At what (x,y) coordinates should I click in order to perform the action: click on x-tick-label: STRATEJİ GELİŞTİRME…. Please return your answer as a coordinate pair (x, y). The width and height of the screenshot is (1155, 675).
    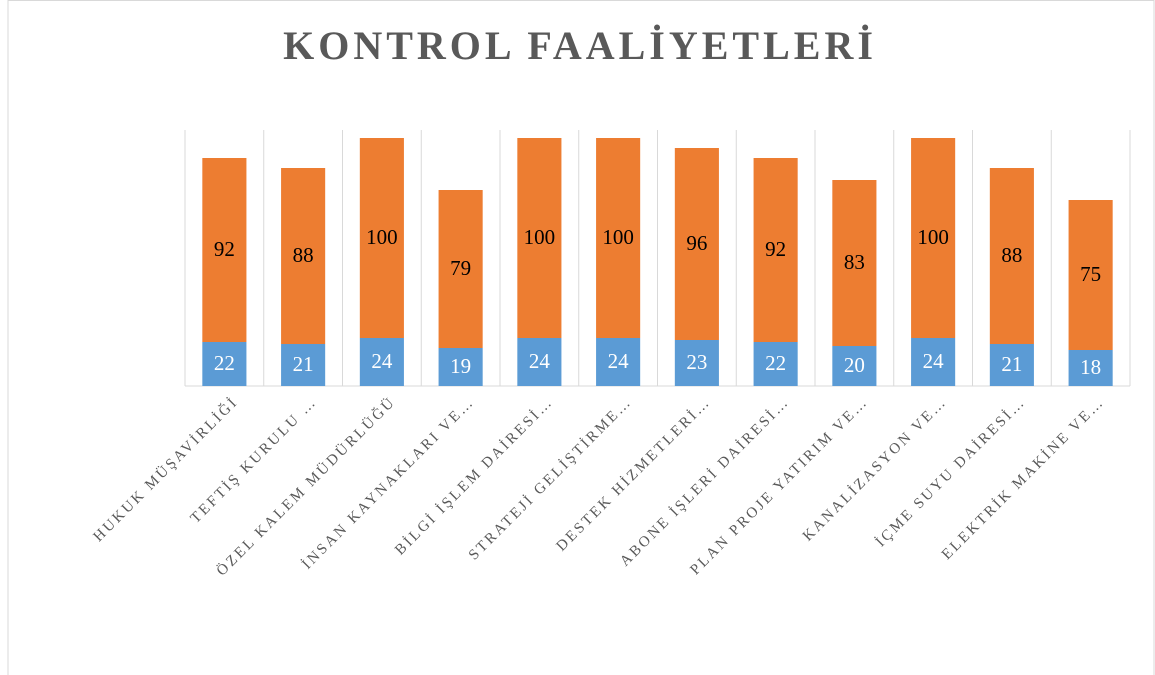
    Looking at the image, I should click on (551, 479).